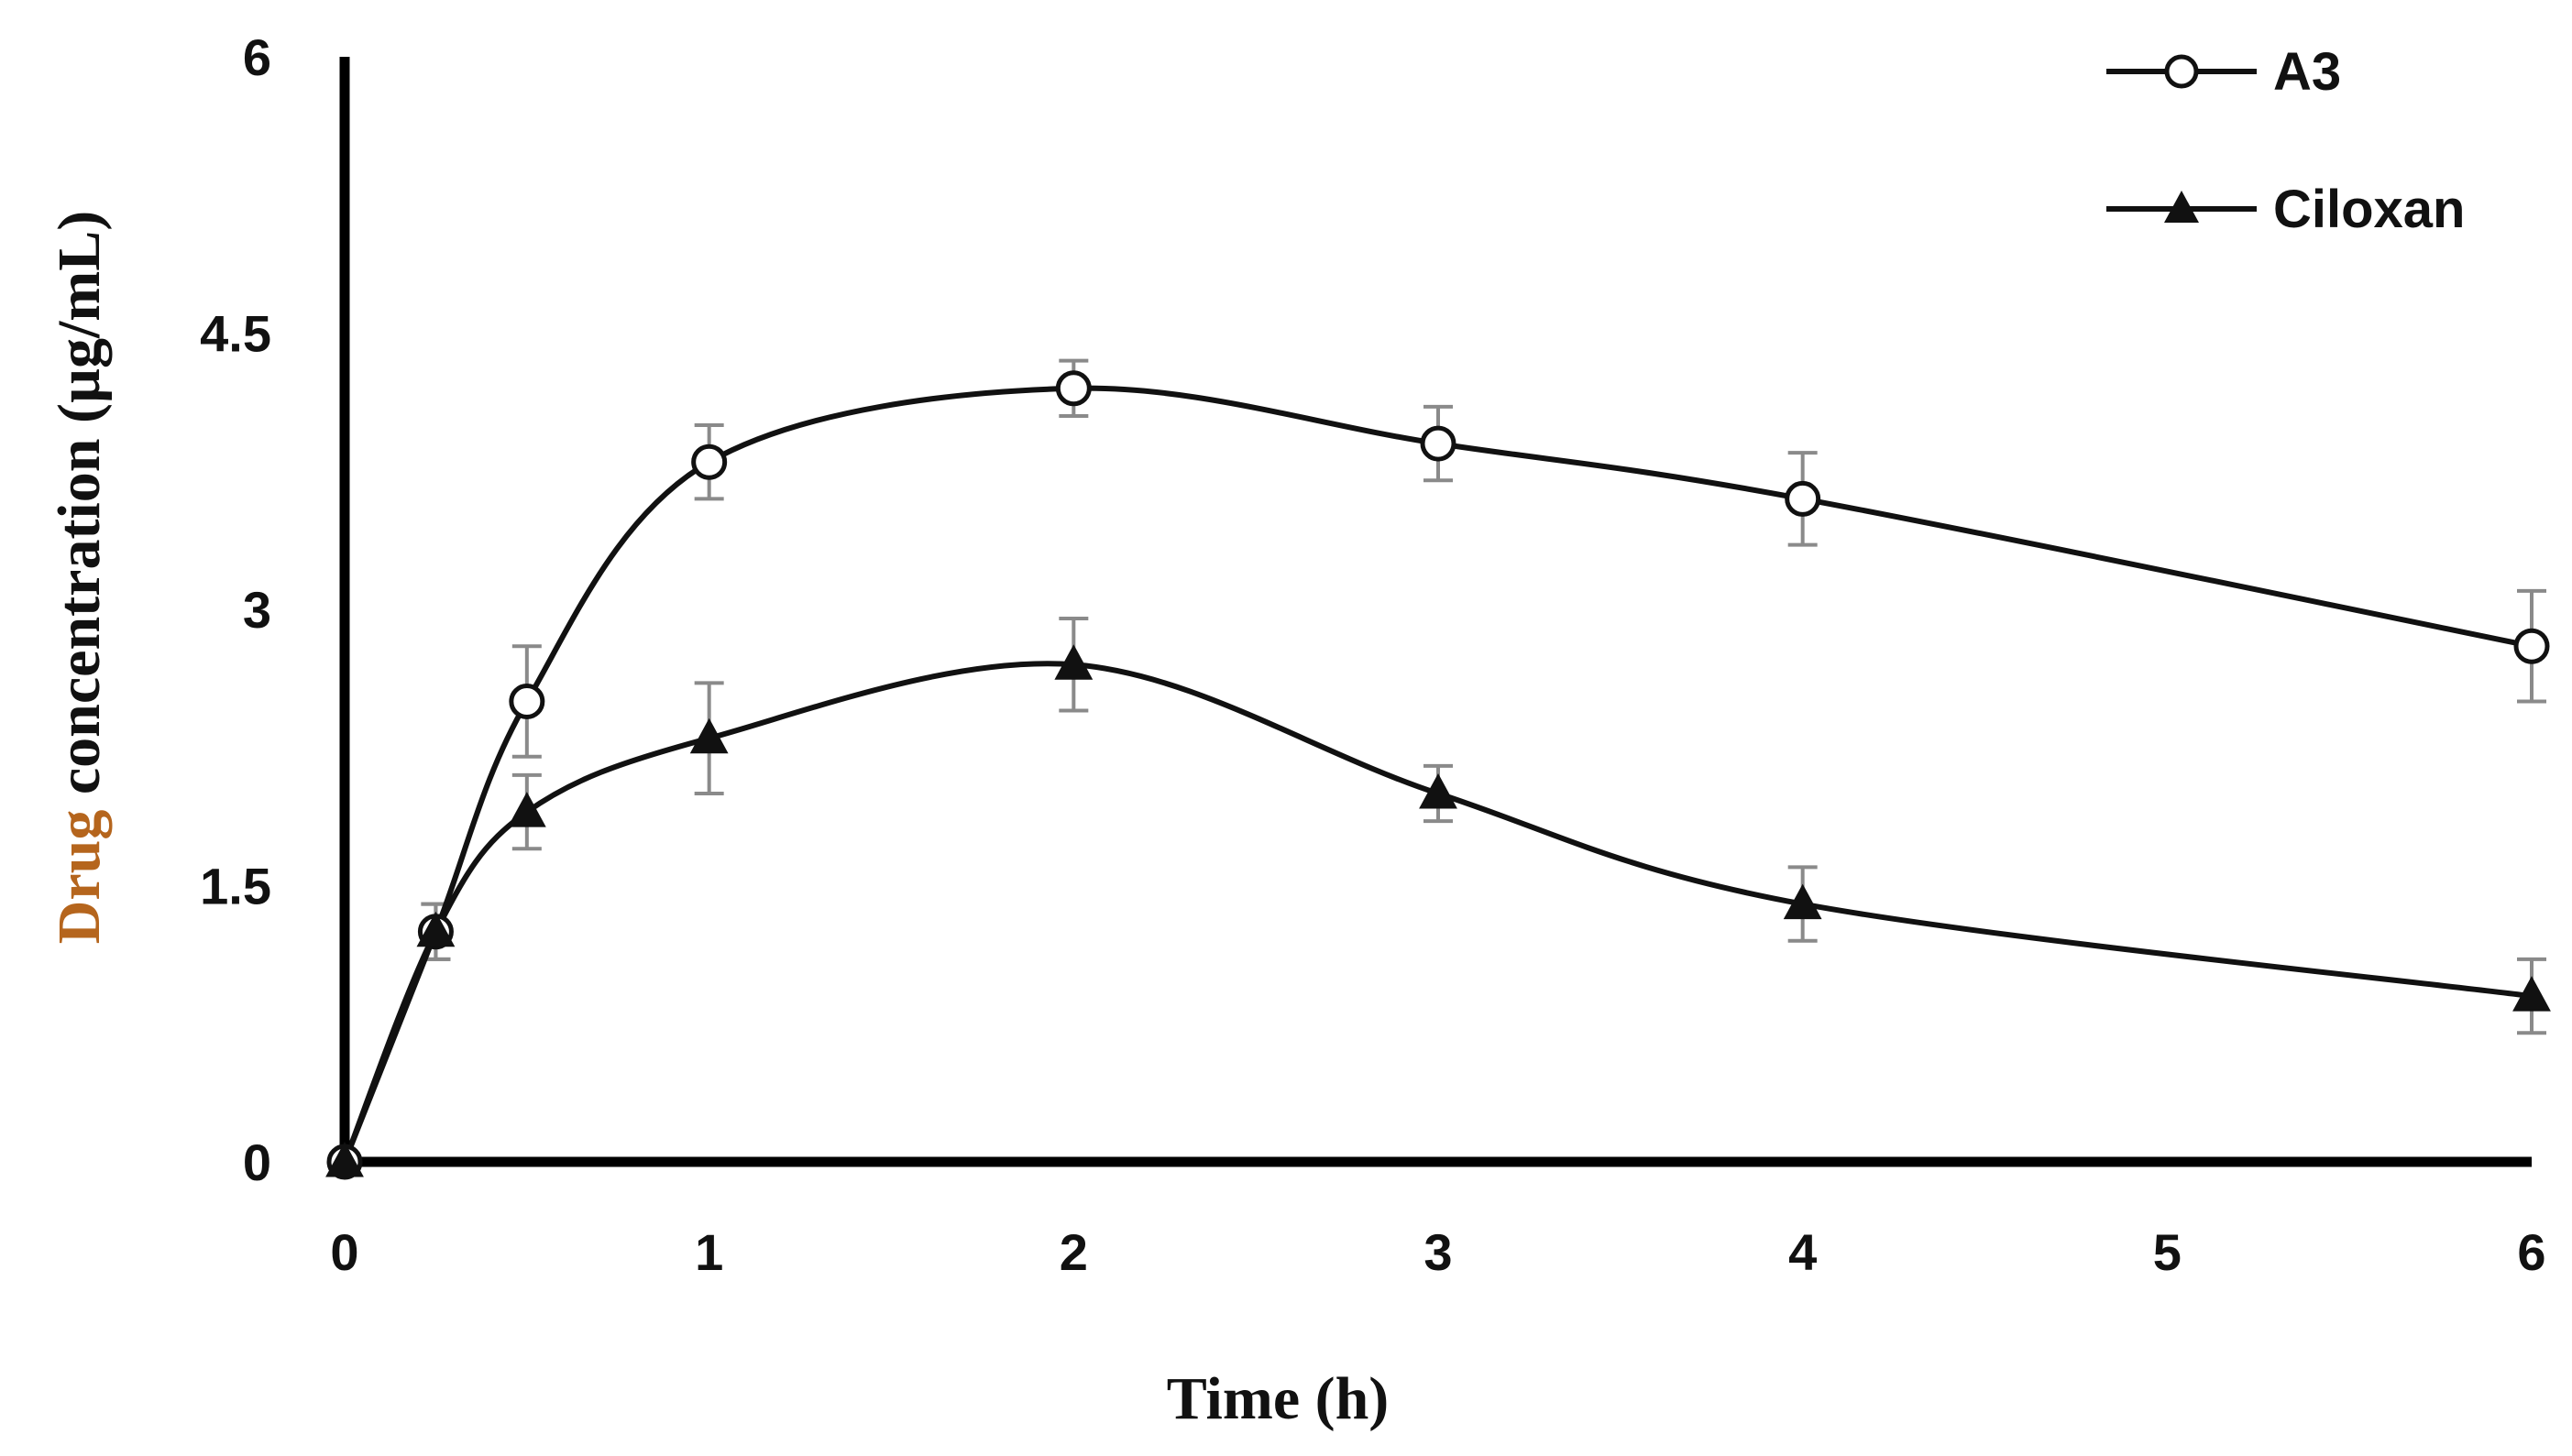  I want to click on x-axis-title: Time (h), so click(1278, 1398).